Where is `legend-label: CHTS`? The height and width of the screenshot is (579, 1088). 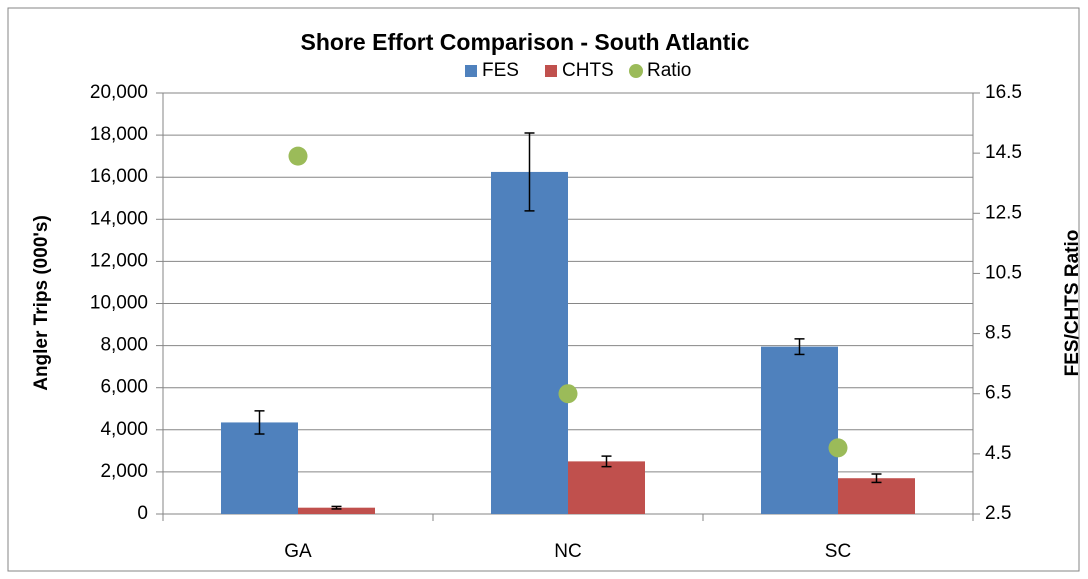
legend-label: CHTS is located at coordinates (588, 70).